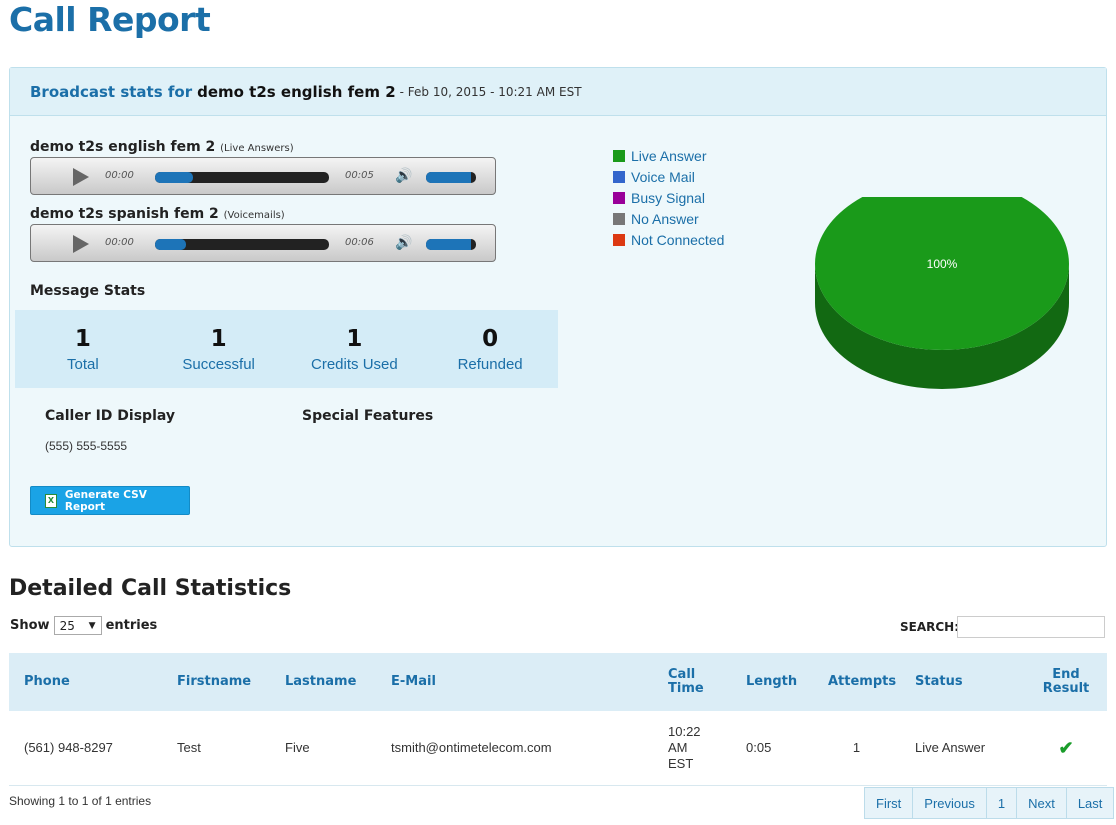  I want to click on column-header: E-Mail, so click(413, 681).